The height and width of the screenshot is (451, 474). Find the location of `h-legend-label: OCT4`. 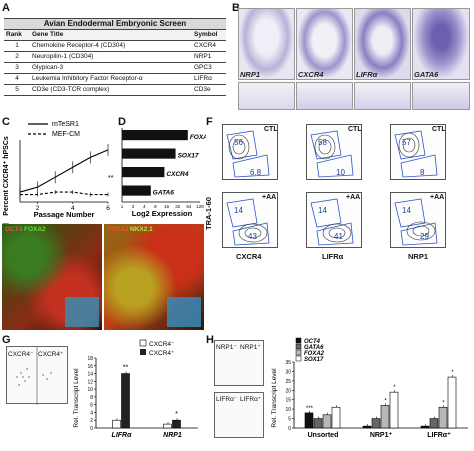

h-legend-label: OCT4 is located at coordinates (312, 342).